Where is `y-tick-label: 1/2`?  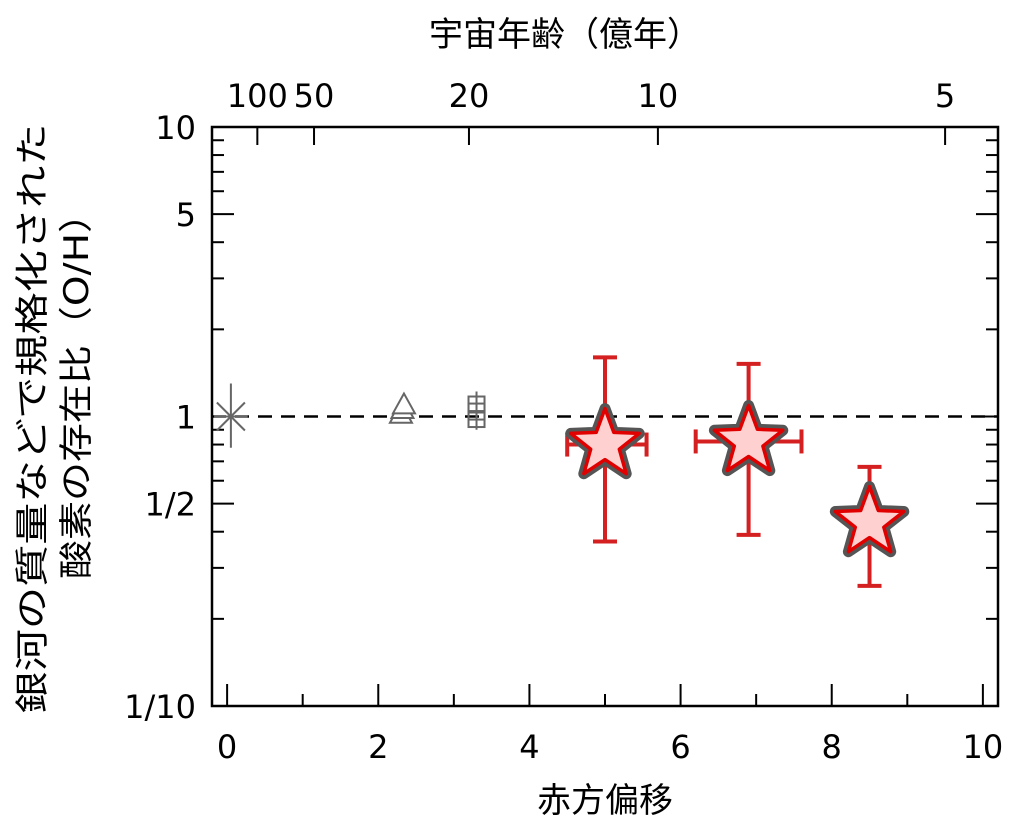
y-tick-label: 1/2 is located at coordinates (171, 505).